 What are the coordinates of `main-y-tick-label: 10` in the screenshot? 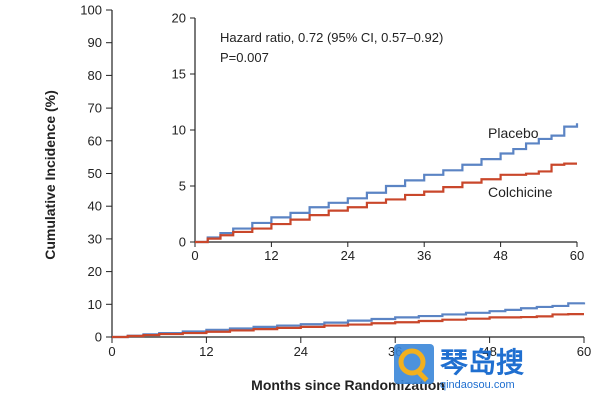 It's located at (95, 304).